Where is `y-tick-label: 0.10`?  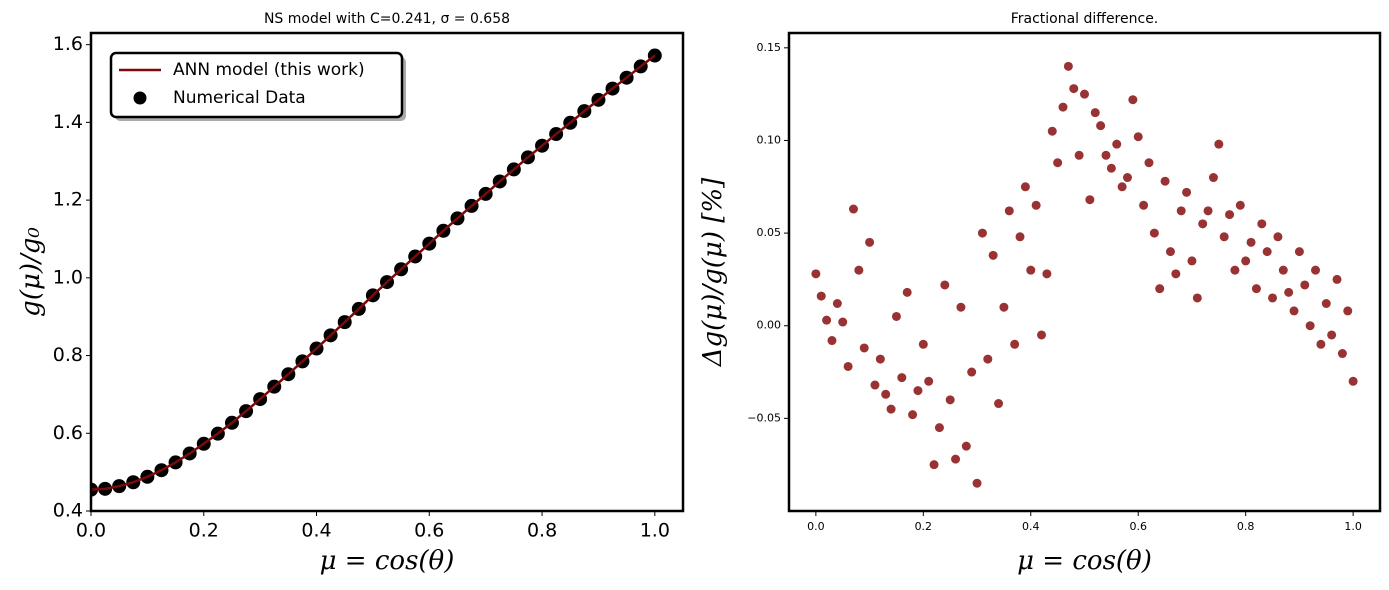 y-tick-label: 0.10 is located at coordinates (769, 139).